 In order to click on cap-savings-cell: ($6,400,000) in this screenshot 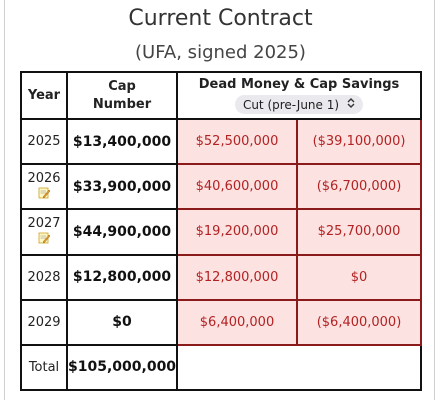, I will do `click(359, 322)`.